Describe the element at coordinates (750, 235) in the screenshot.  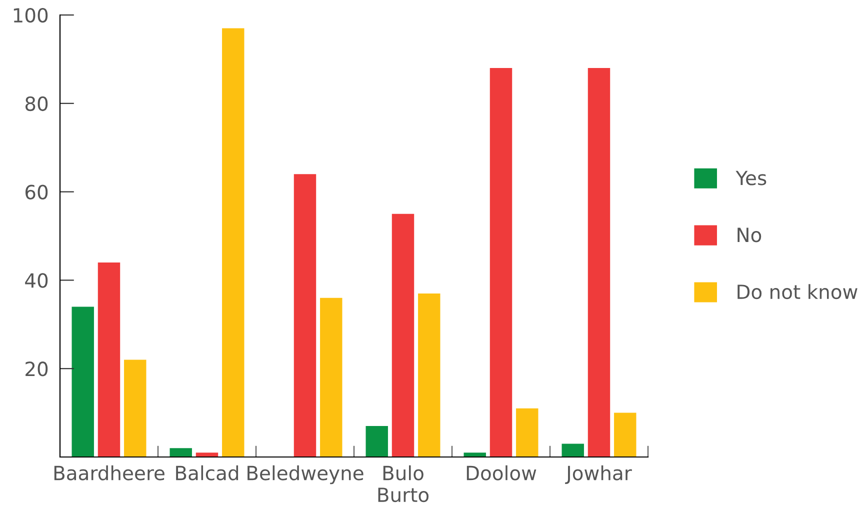
I see `legend-label: No` at that location.